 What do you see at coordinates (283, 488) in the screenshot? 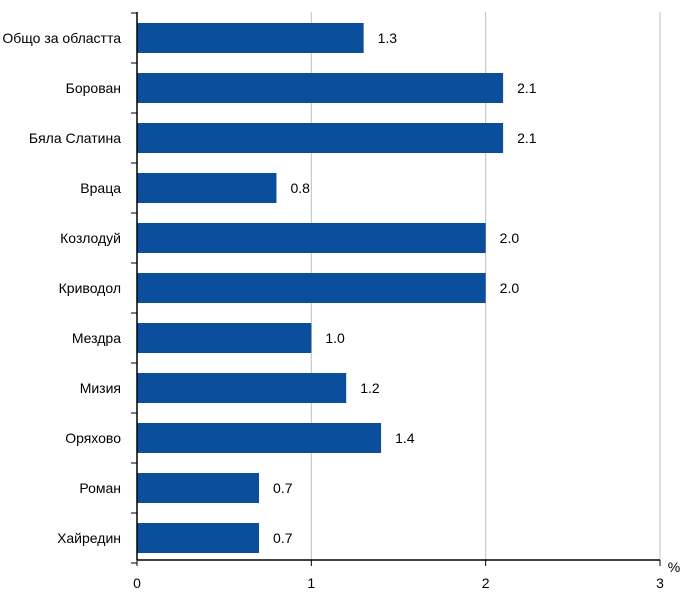
I see `value-label-9: 0.7` at bounding box center [283, 488].